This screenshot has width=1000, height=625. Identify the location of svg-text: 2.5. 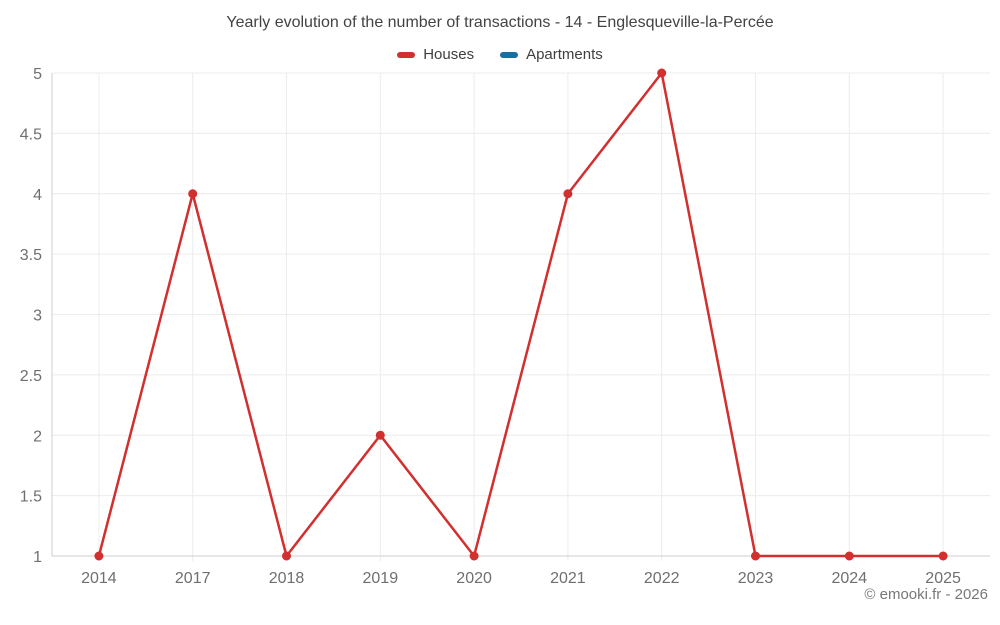
(31, 376).